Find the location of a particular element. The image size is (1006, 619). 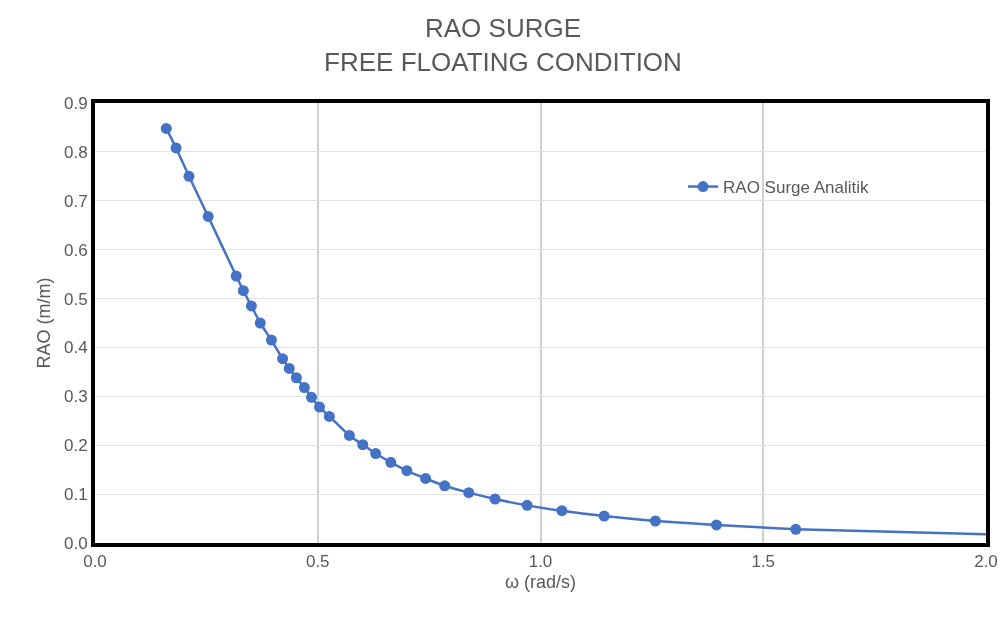

x-tick-label: 1.0 is located at coordinates (540, 562).